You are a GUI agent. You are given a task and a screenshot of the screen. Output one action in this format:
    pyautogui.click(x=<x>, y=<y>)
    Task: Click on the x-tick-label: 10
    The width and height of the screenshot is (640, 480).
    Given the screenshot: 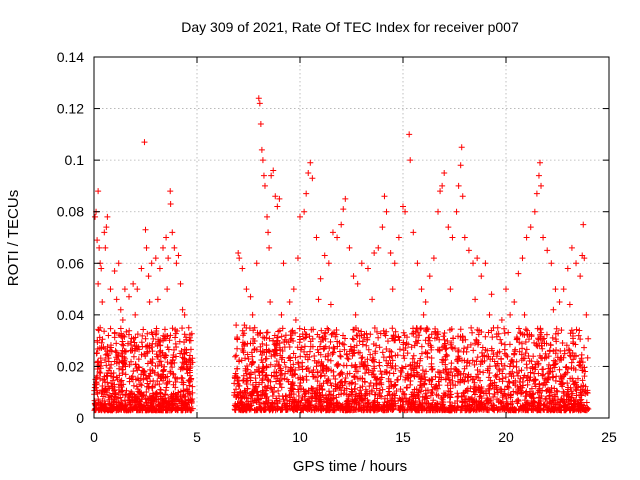 What is the action you would take?
    pyautogui.click(x=300, y=437)
    